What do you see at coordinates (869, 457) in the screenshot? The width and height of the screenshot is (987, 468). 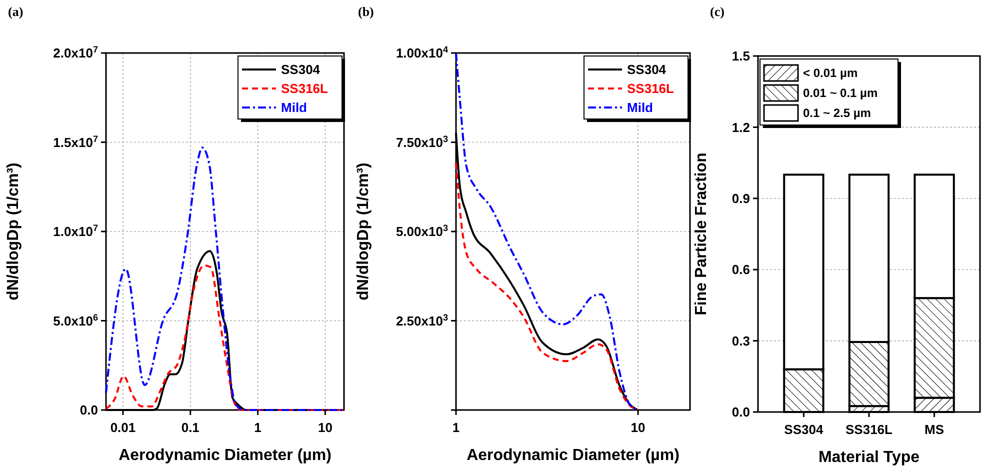 I see `x-axis-title: Material Type` at bounding box center [869, 457].